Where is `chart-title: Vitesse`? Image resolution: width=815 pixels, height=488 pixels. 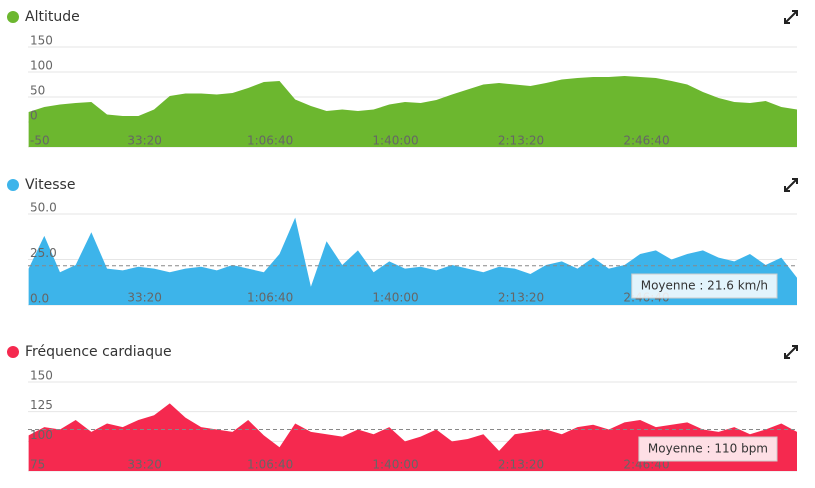
chart-title: Vitesse is located at coordinates (50, 185).